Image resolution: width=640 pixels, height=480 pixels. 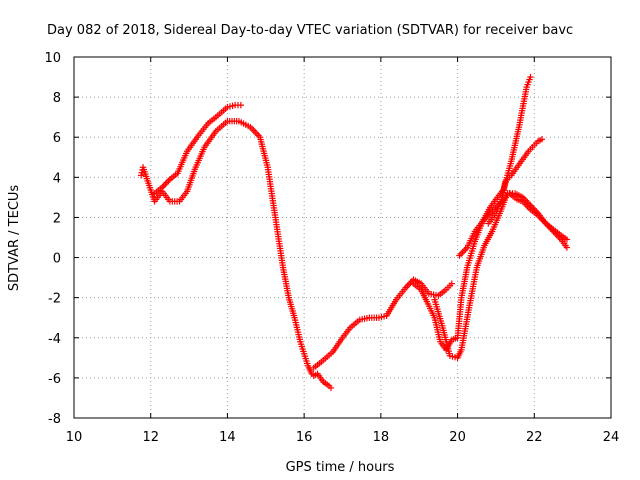 I want to click on series-track-d, so click(x=472, y=213).